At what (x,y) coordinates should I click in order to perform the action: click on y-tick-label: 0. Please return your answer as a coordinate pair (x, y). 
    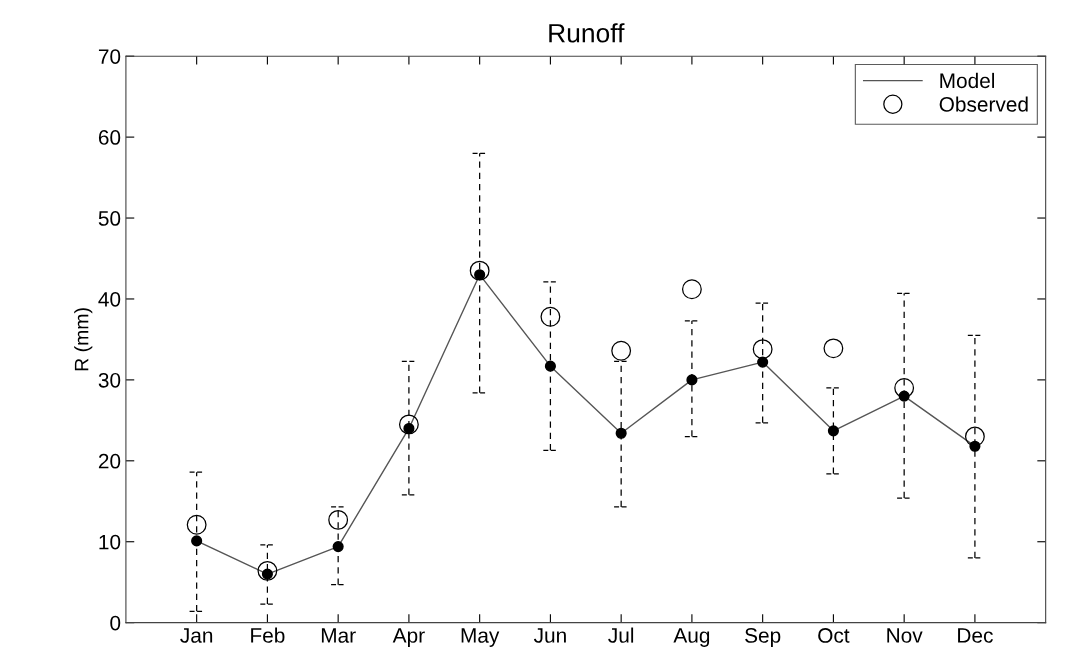
    Looking at the image, I should click on (115, 623).